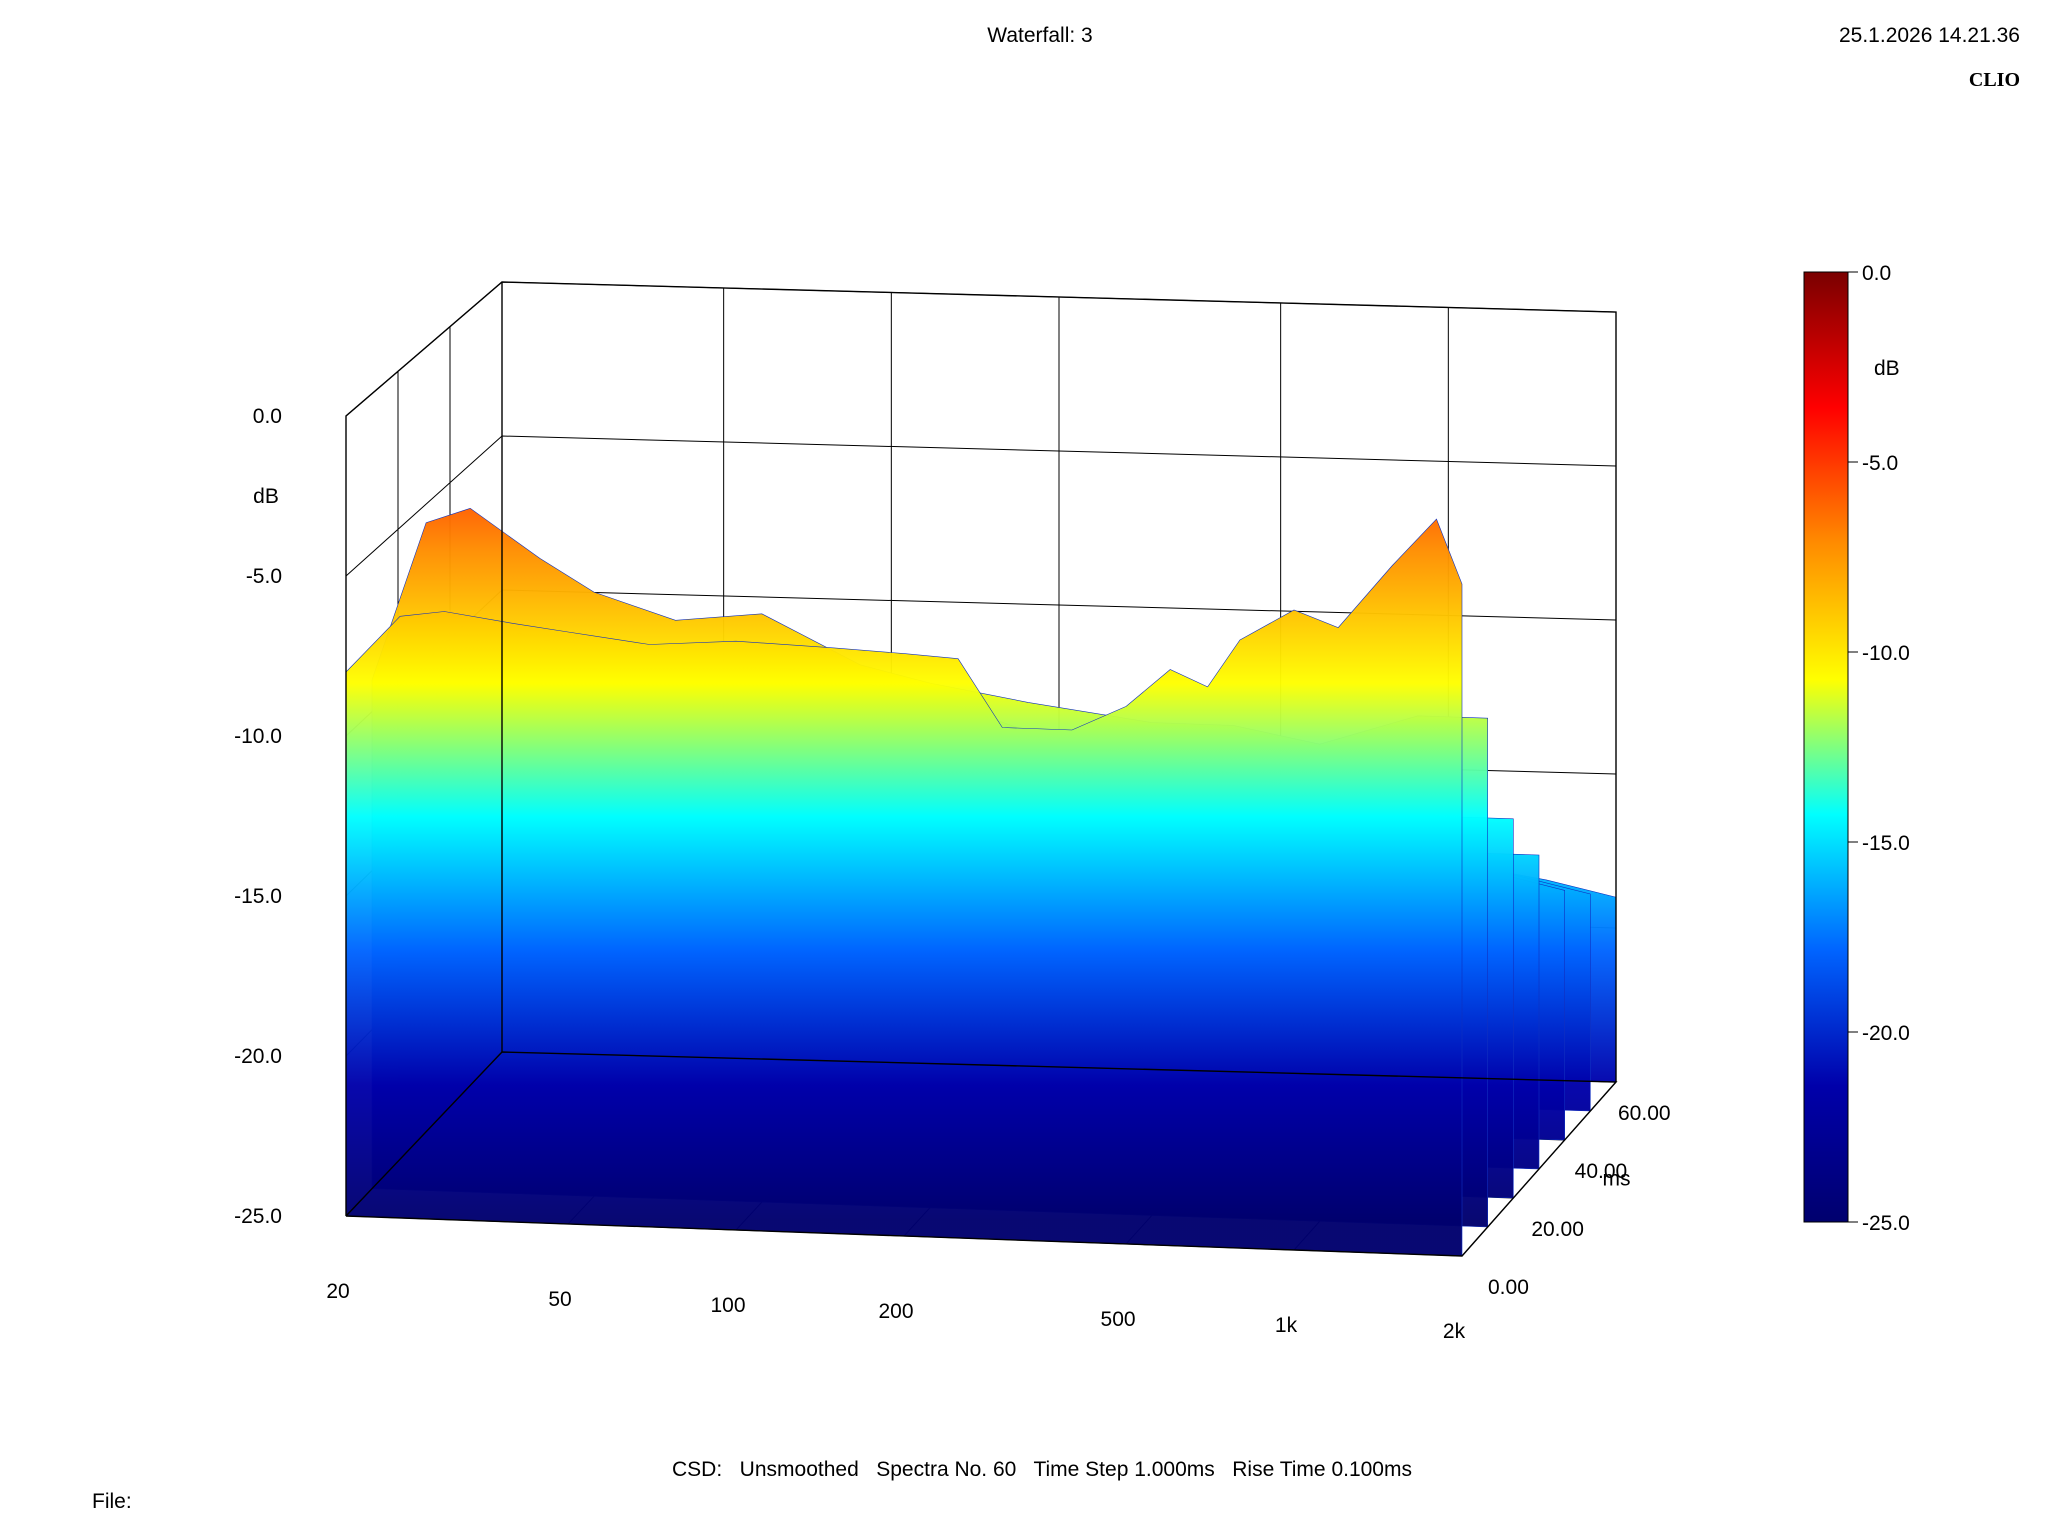  What do you see at coordinates (1994, 80) in the screenshot?
I see `brand-logo: CLIO` at bounding box center [1994, 80].